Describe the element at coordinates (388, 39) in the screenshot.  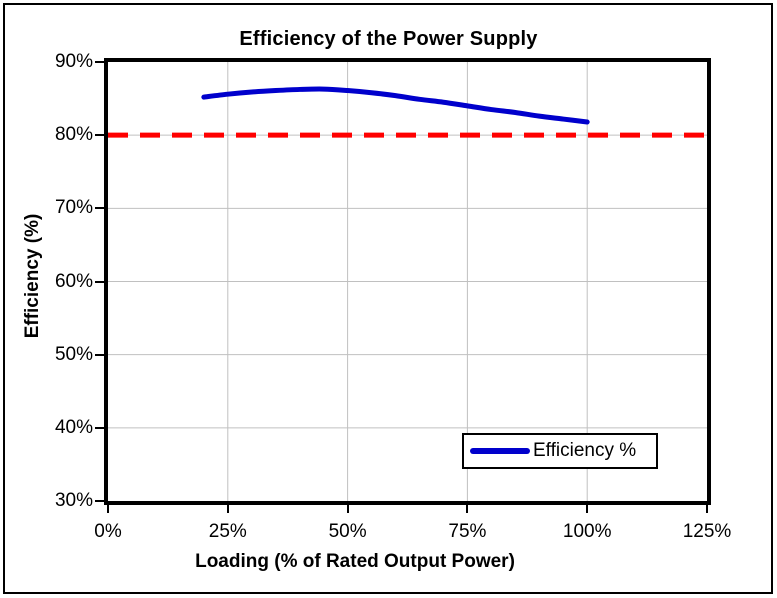
I see `chart-title: Efficiency of the Power Supply` at that location.